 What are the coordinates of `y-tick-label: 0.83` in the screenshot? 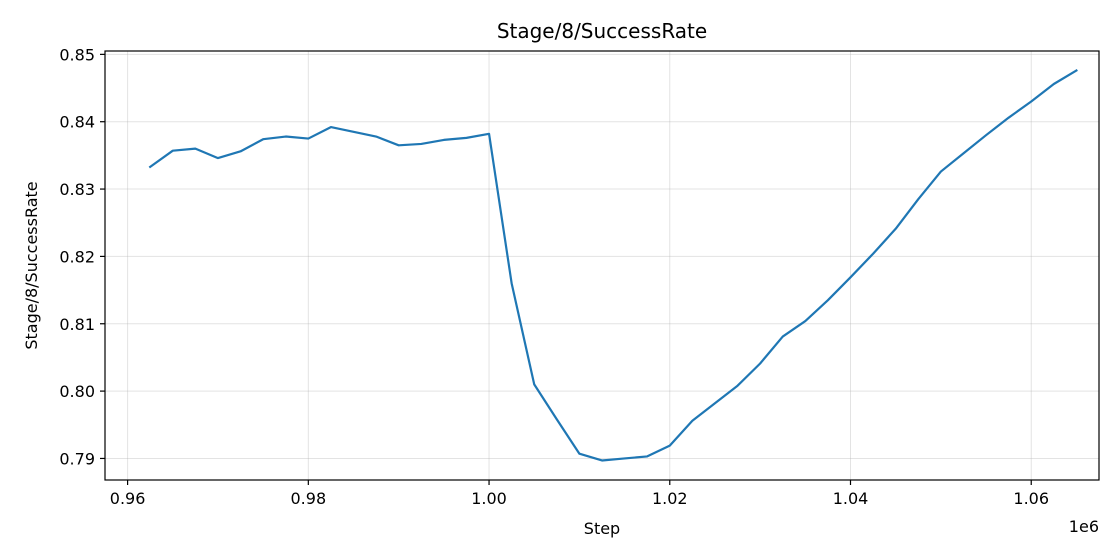 It's located at (77, 189).